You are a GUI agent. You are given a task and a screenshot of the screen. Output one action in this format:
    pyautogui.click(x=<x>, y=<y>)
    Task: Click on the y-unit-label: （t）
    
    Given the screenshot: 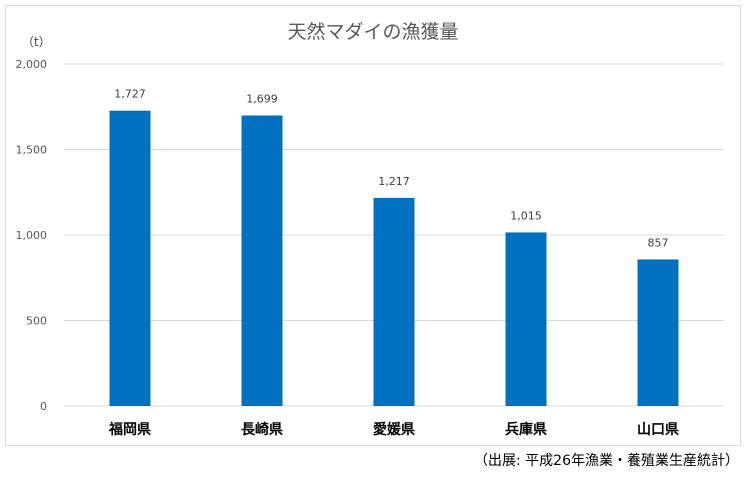 What is the action you would take?
    pyautogui.click(x=36, y=42)
    